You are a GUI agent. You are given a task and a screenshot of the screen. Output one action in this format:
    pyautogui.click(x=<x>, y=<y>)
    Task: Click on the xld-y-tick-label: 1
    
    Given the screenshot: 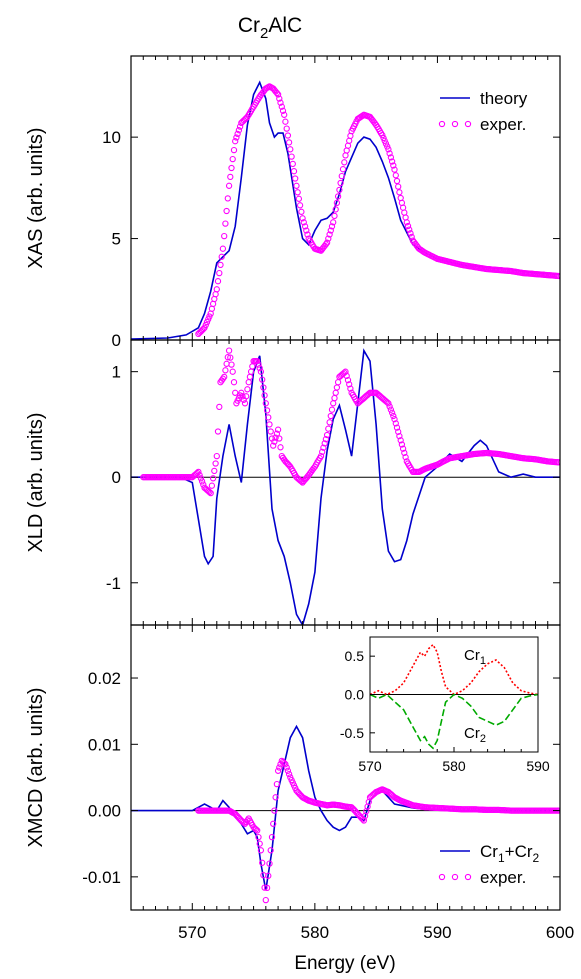 What is the action you would take?
    pyautogui.click(x=116, y=372)
    